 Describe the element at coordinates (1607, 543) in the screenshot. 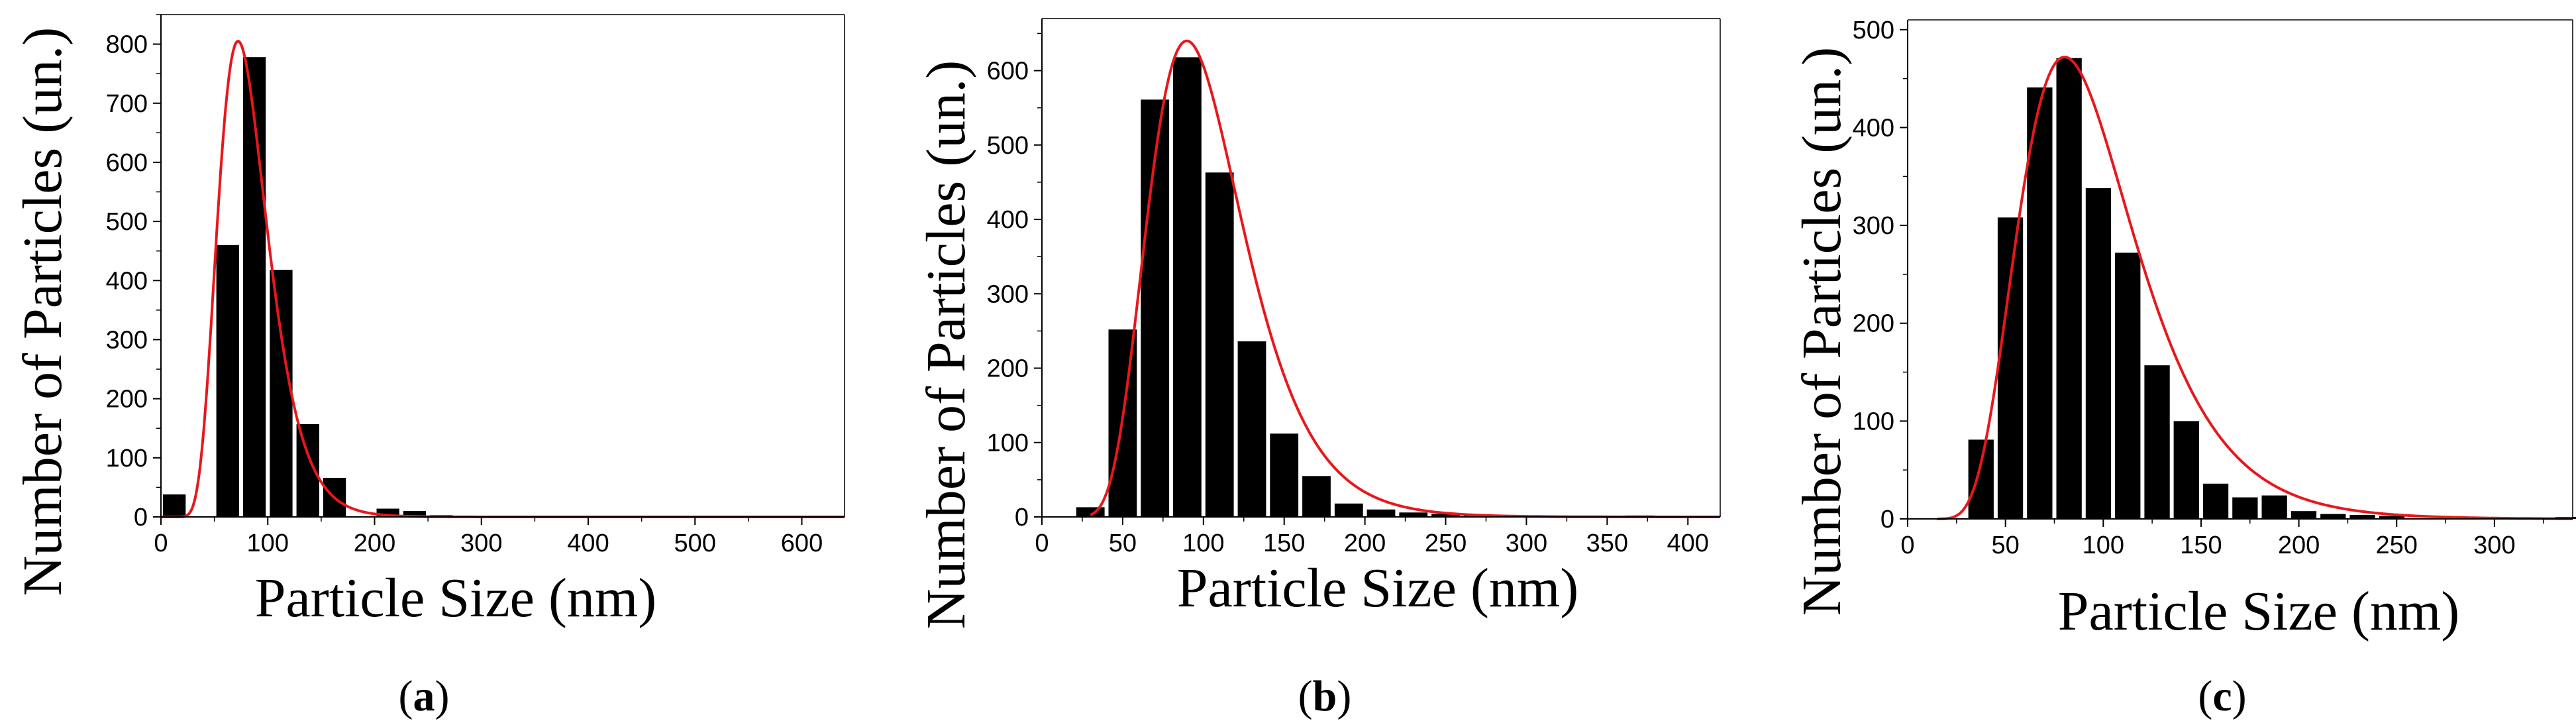

I see `x-tick-label-b-7: 350` at that location.